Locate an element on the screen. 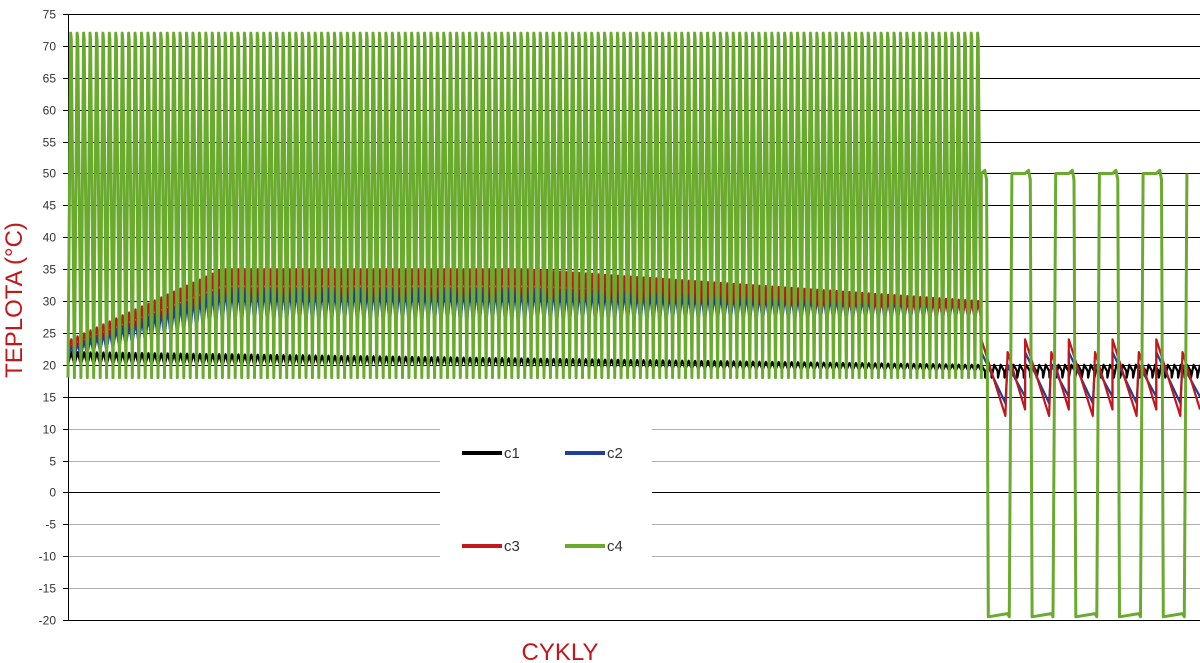 This screenshot has height=663, width=1200. y-tick-label: 50 is located at coordinates (50, 174).